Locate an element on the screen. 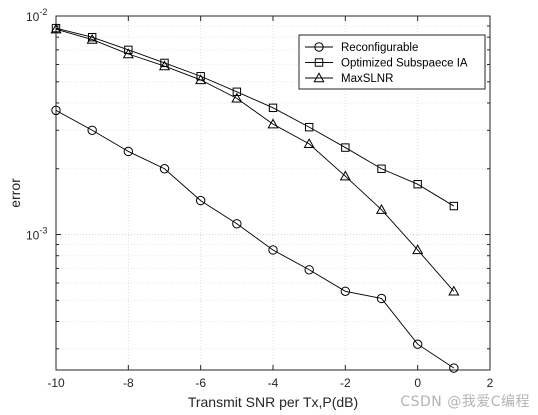 The image size is (538, 415). x-tick-label: -10 is located at coordinates (56, 383).